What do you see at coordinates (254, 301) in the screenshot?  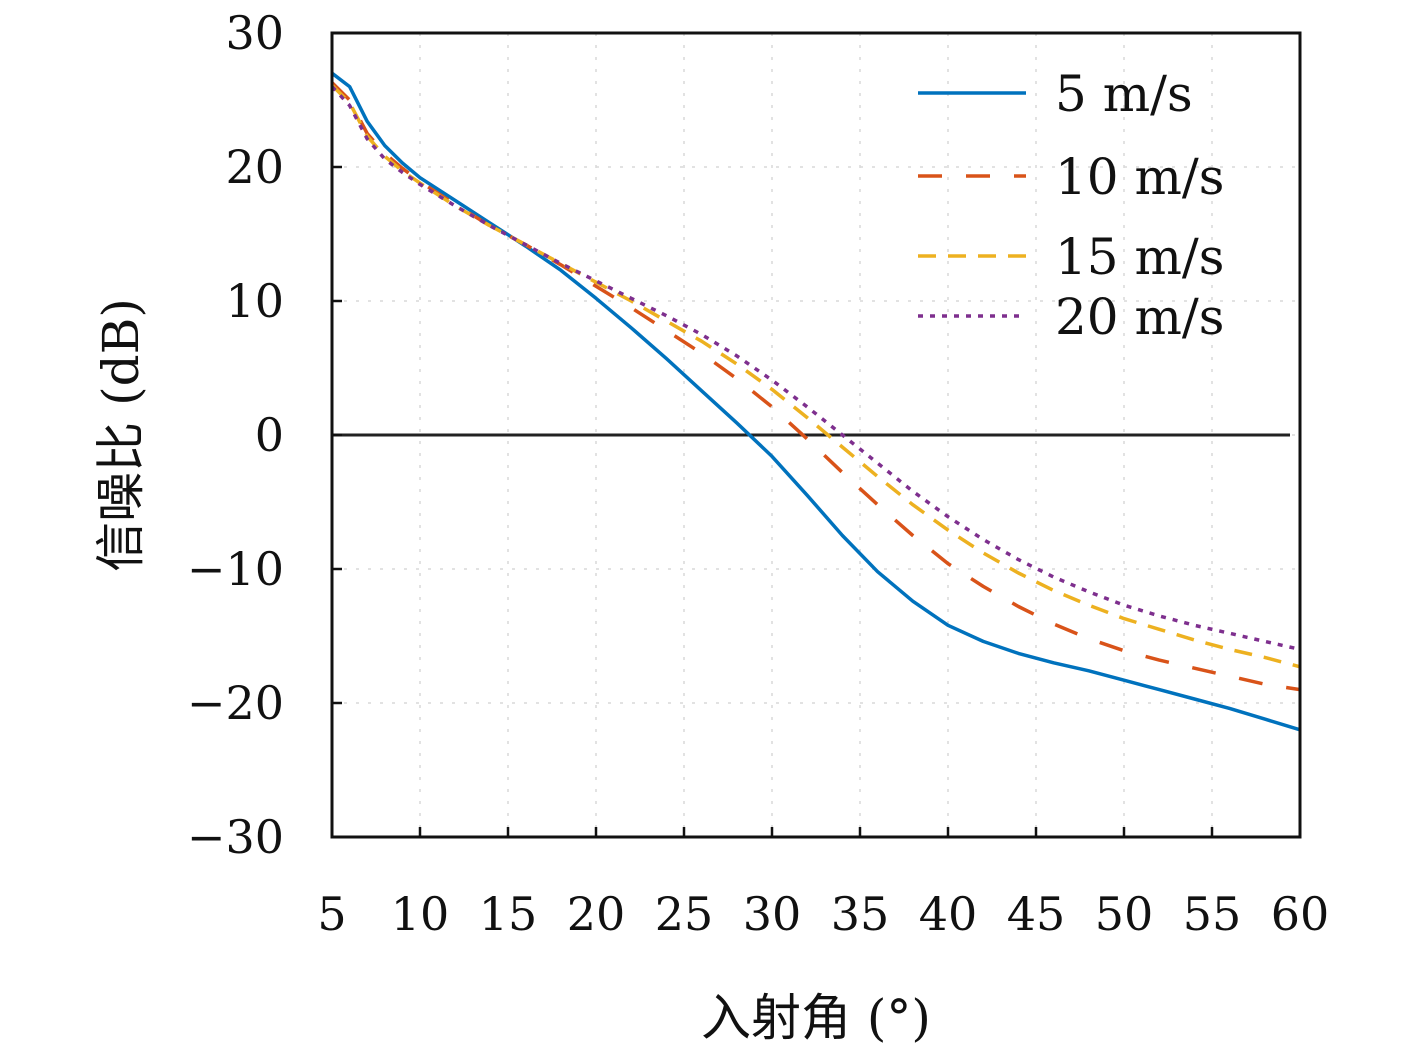 I see `y-tick-label: 10` at bounding box center [254, 301].